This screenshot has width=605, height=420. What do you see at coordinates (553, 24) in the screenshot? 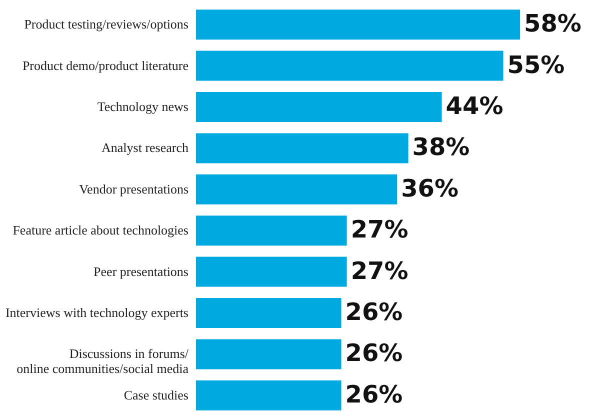
I see `data-label: 58%` at bounding box center [553, 24].